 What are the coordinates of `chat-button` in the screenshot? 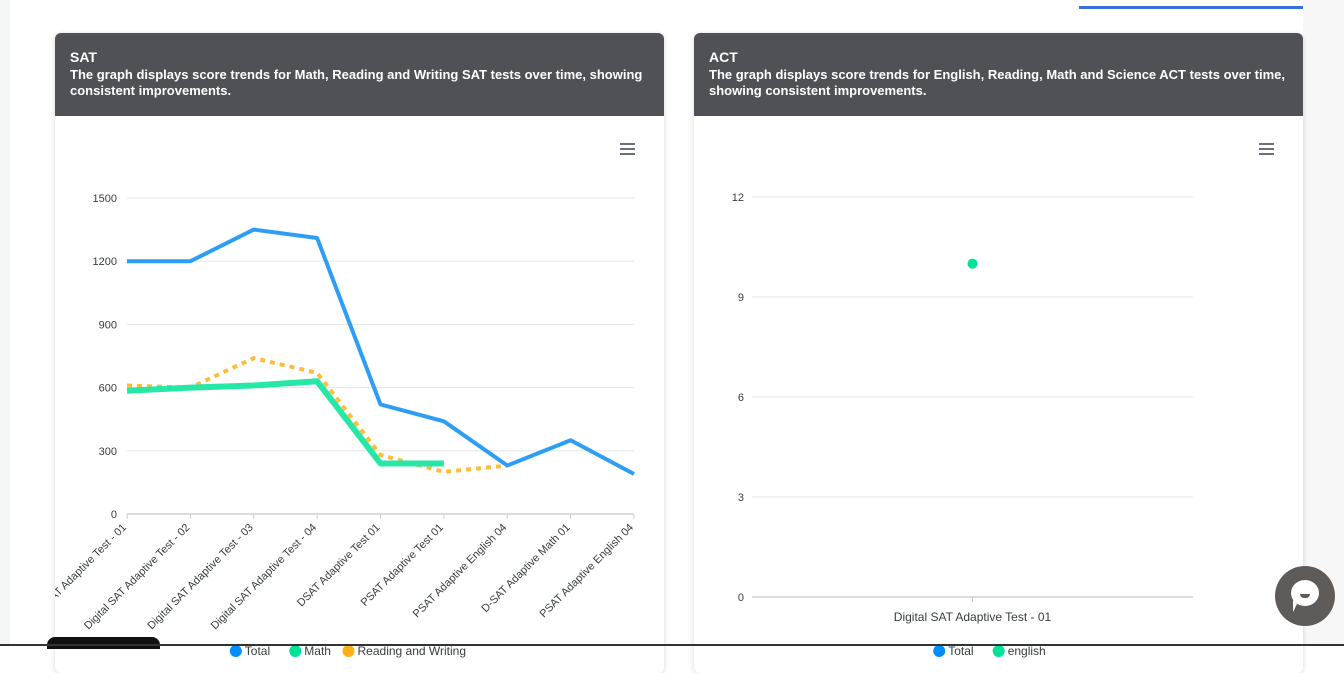 It's located at (1305, 596).